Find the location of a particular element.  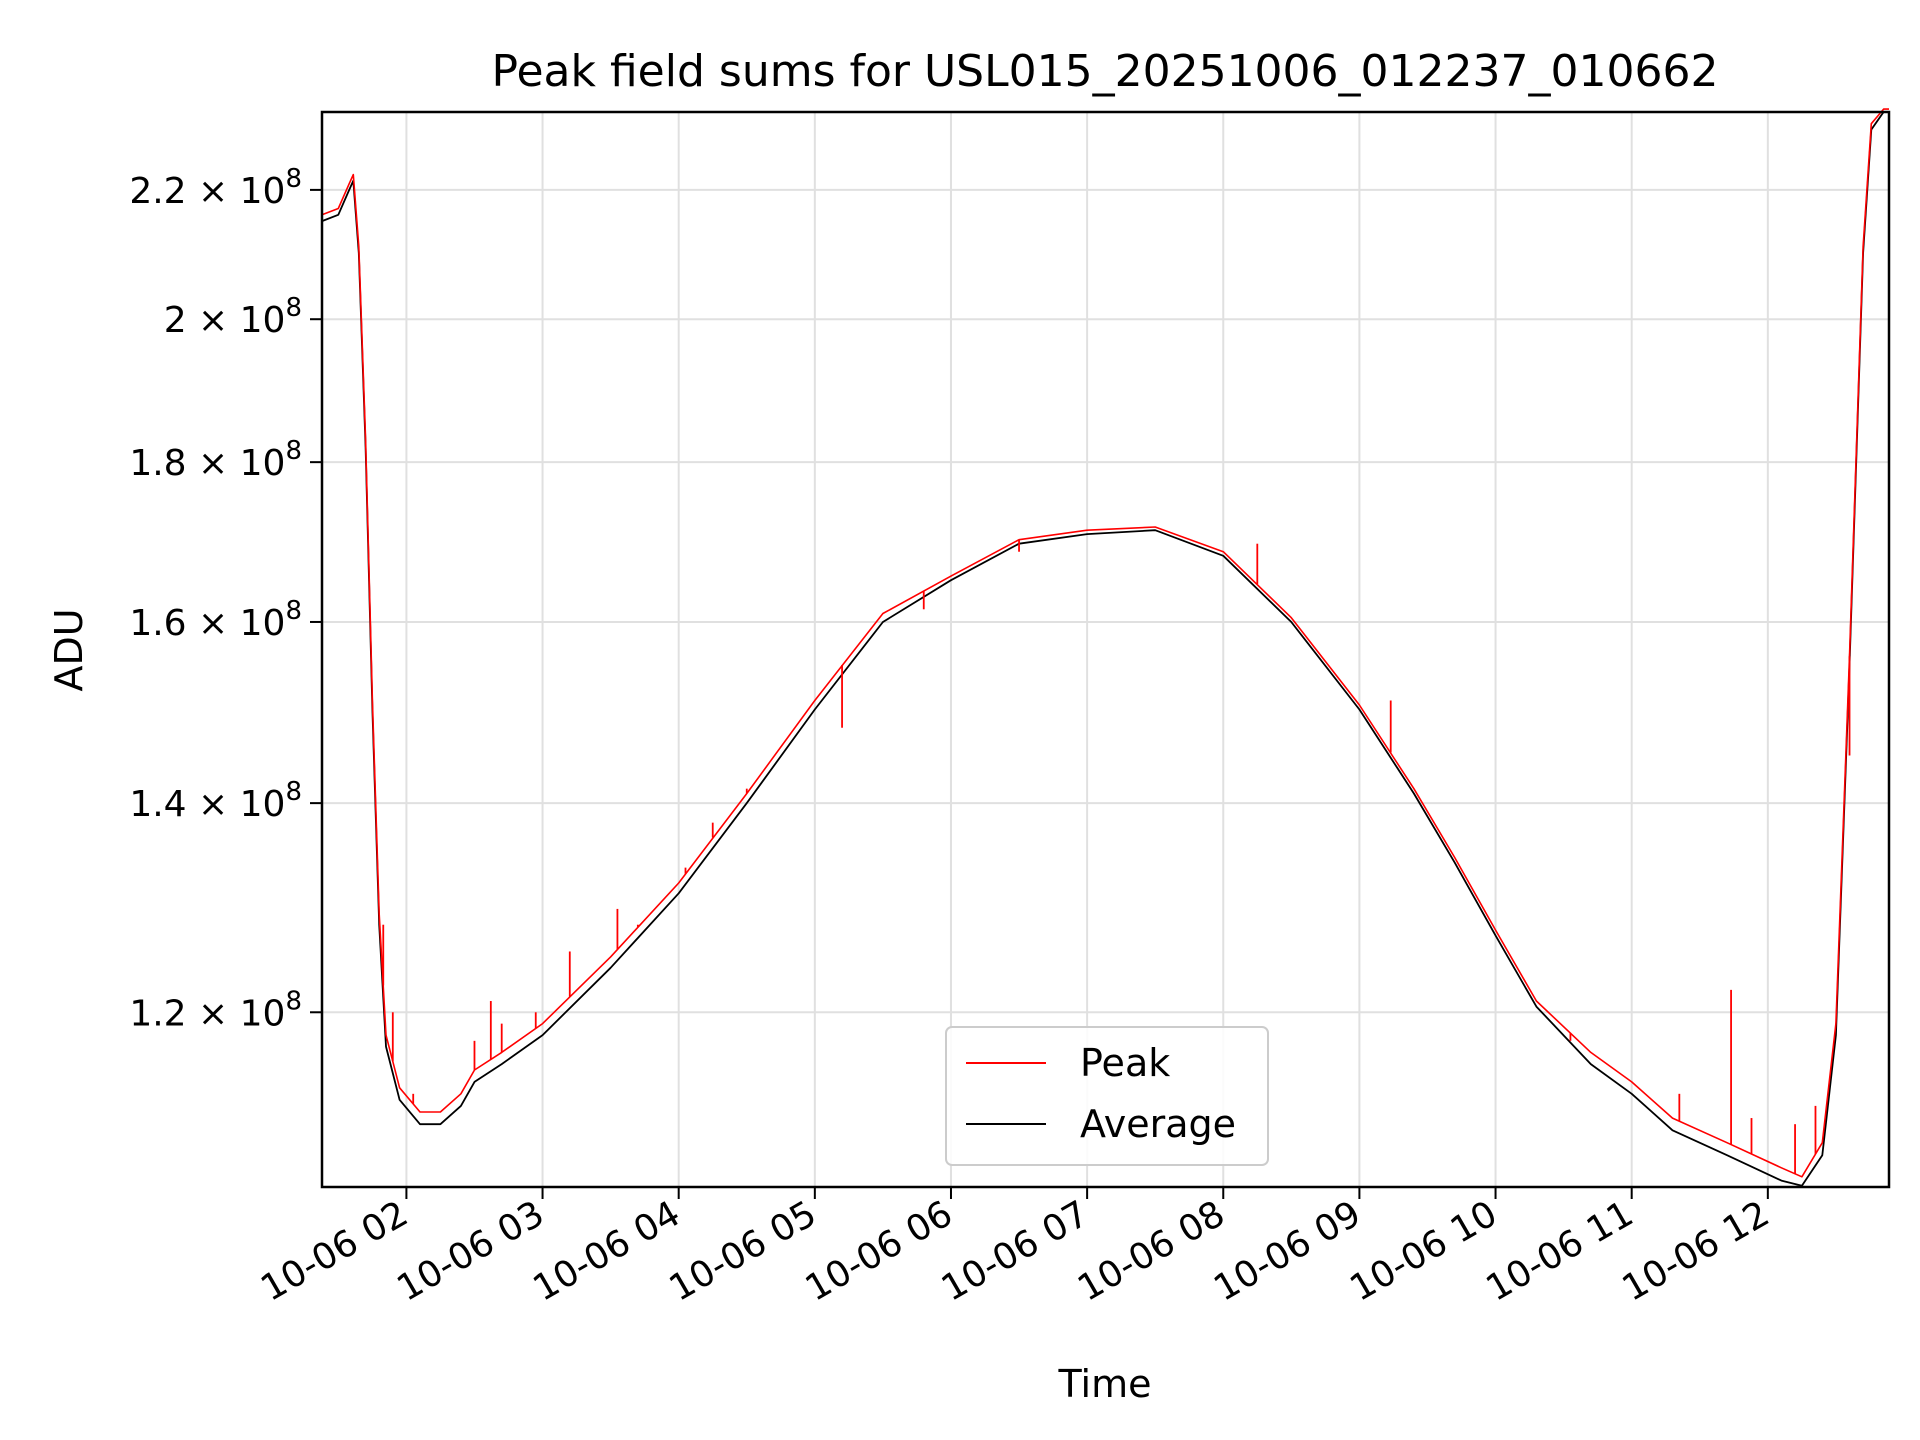

y-tick-label: 1.4 × 108 is located at coordinates (215, 801).